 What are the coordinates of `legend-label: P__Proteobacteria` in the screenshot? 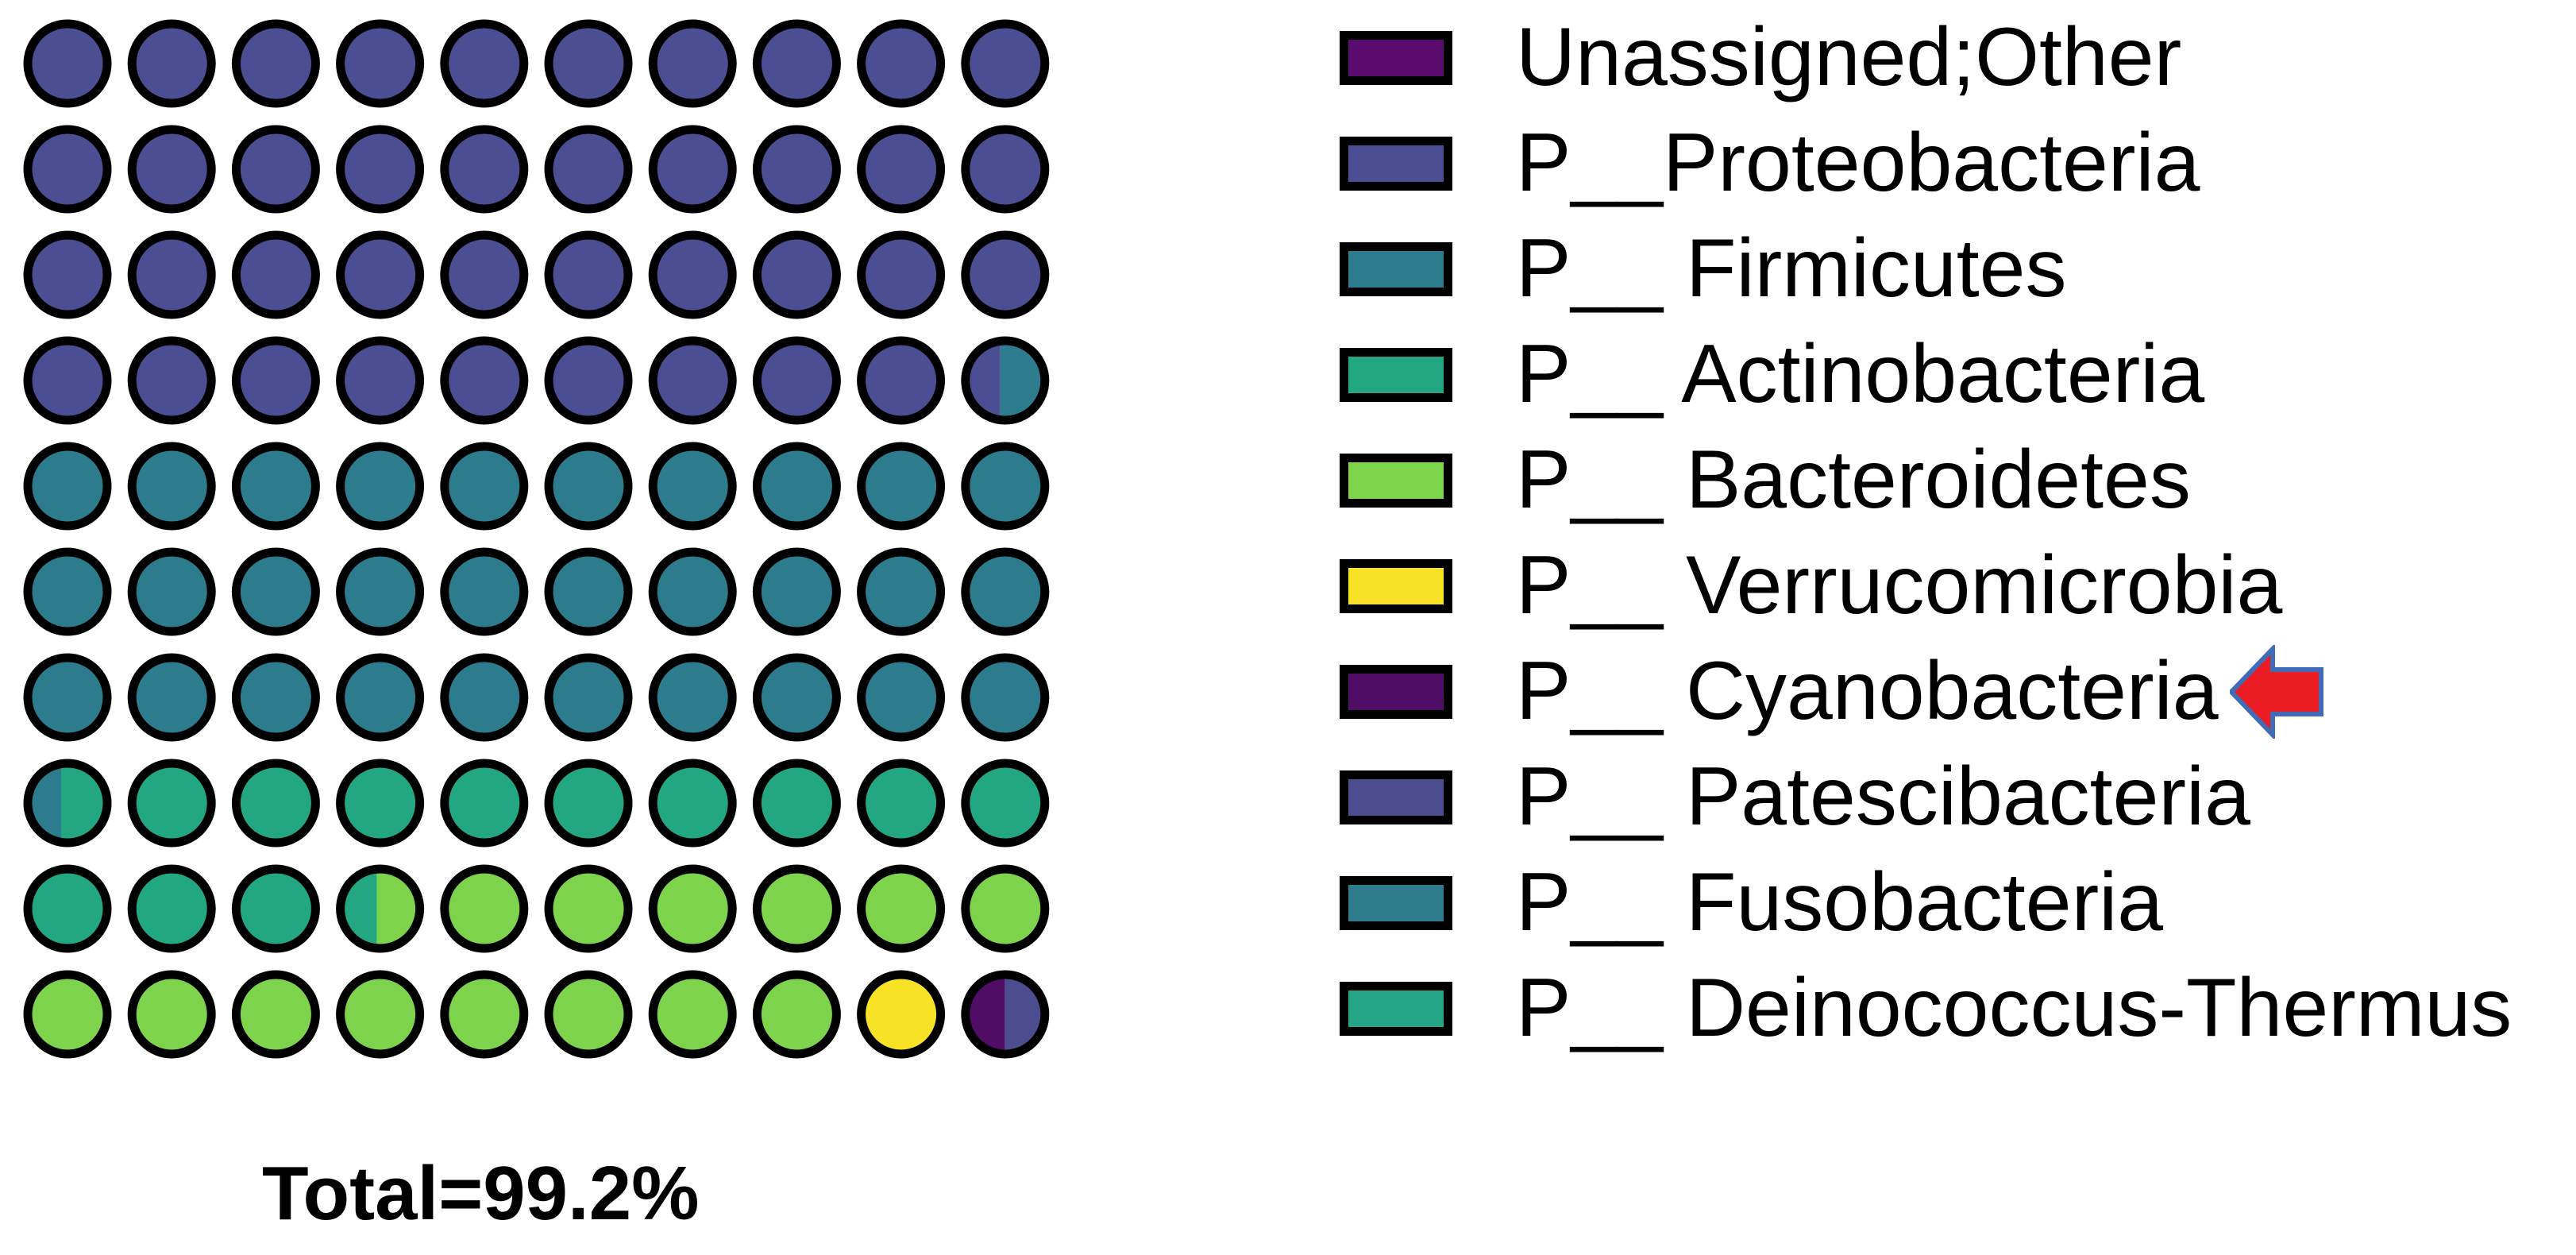 It's located at (1858, 163).